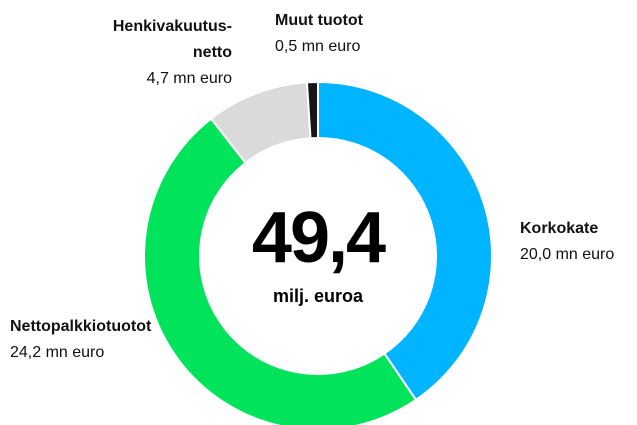  I want to click on value-label: 24,2 mn euro, so click(57, 352).